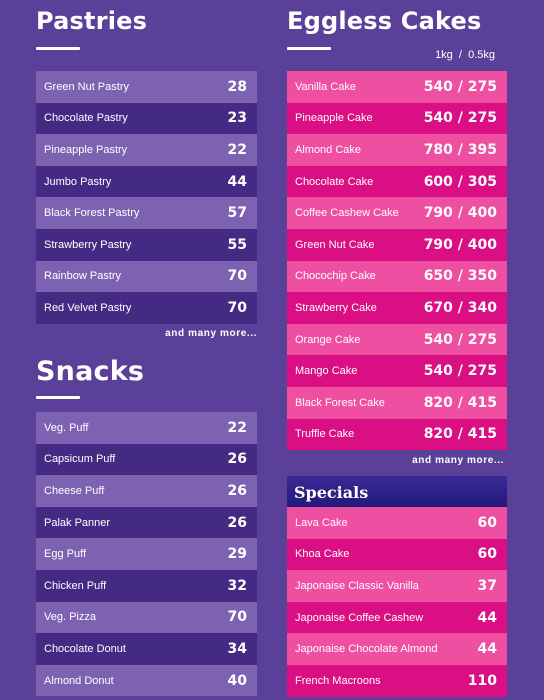 Image resolution: width=544 pixels, height=700 pixels. I want to click on list-item: Palak Panner 26, so click(146, 522).